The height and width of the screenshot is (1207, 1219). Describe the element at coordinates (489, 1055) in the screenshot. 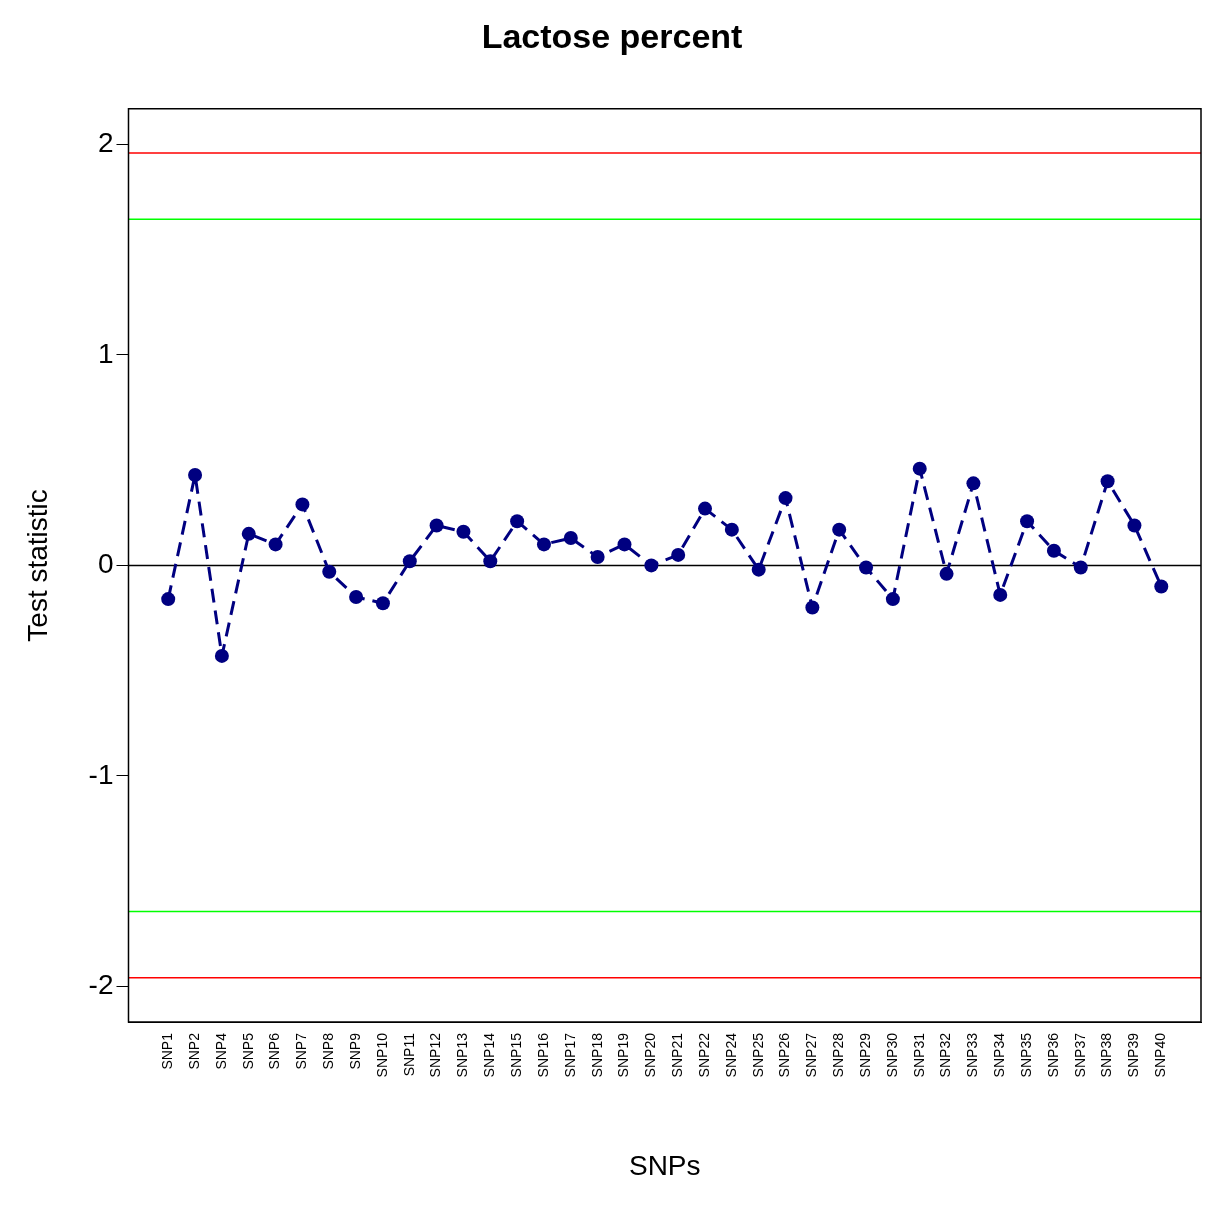

I see `x-tick-label: SNP14` at that location.